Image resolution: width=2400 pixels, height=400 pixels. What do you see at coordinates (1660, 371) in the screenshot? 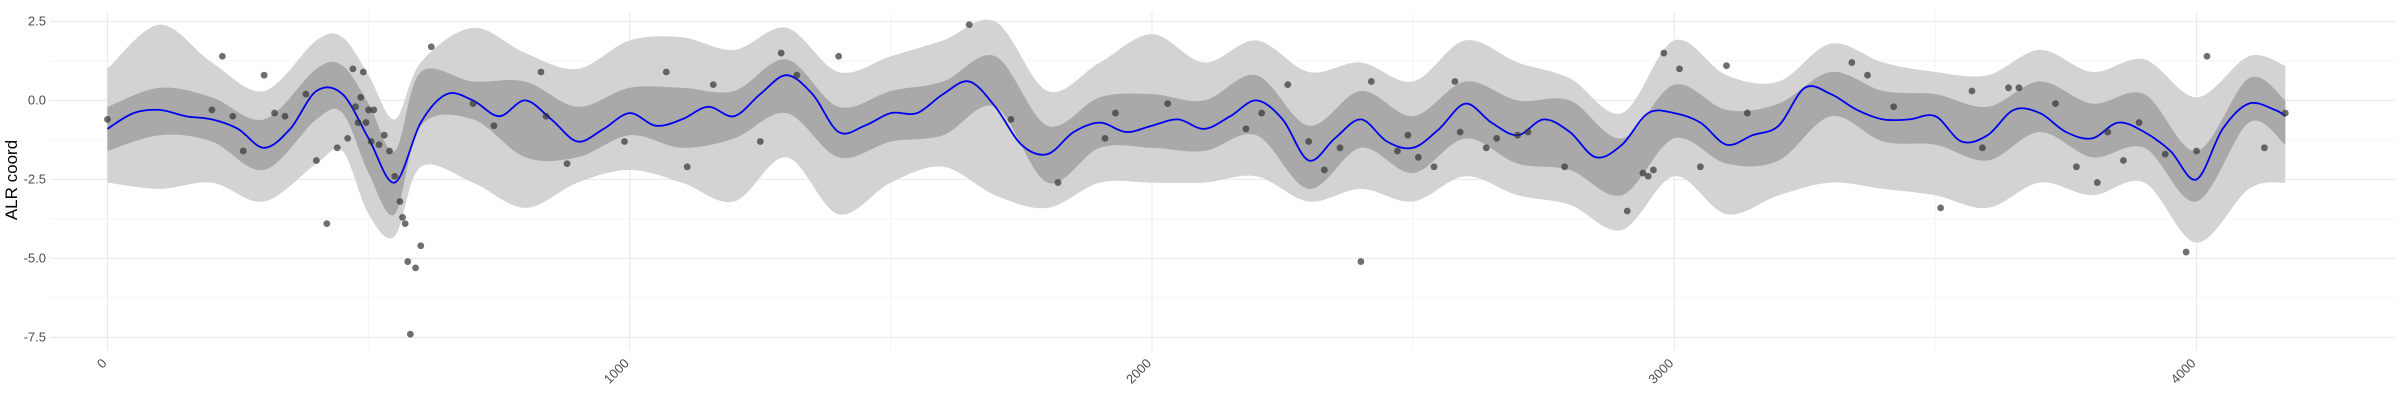
I see `x-tick-label: 3000` at bounding box center [1660, 371].